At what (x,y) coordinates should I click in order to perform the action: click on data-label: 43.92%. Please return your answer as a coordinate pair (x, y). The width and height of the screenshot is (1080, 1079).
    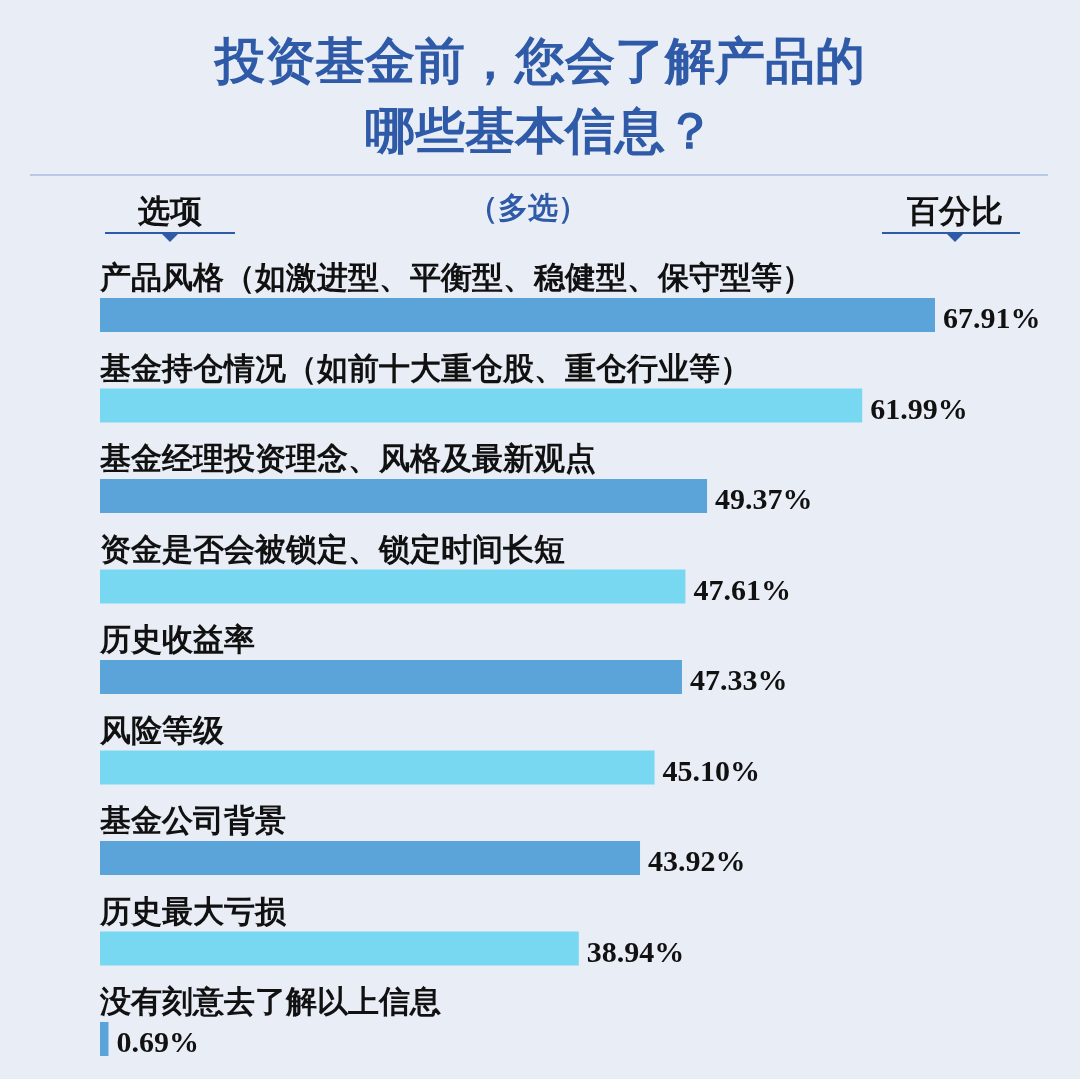
    Looking at the image, I should click on (697, 860).